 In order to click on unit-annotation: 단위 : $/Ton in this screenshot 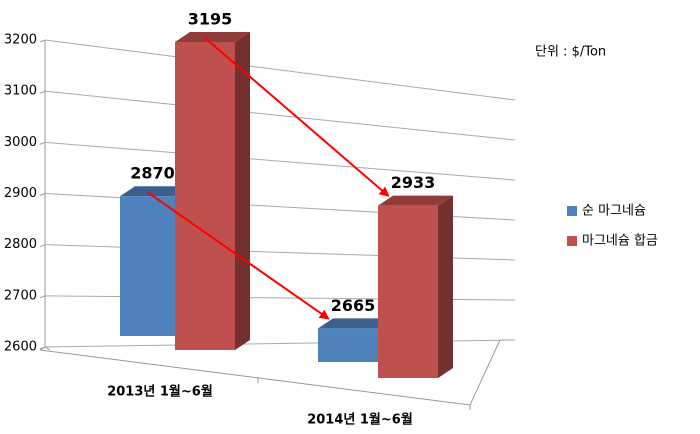, I will do `click(570, 52)`.